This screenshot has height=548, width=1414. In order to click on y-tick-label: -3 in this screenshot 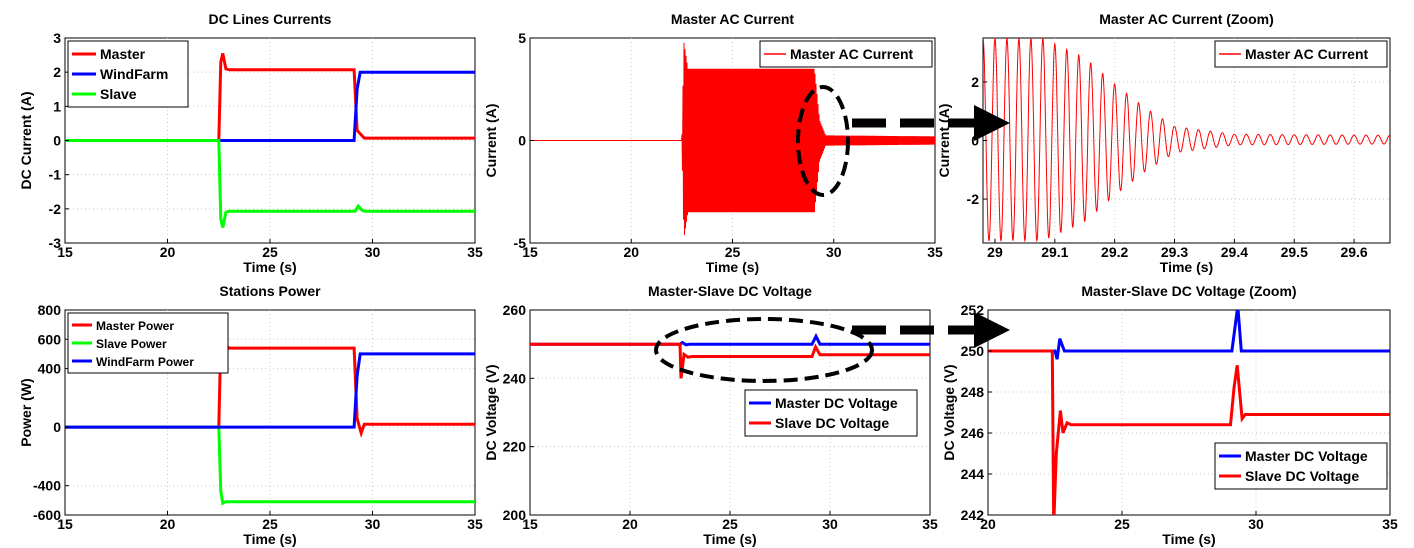, I will do `click(55, 243)`.